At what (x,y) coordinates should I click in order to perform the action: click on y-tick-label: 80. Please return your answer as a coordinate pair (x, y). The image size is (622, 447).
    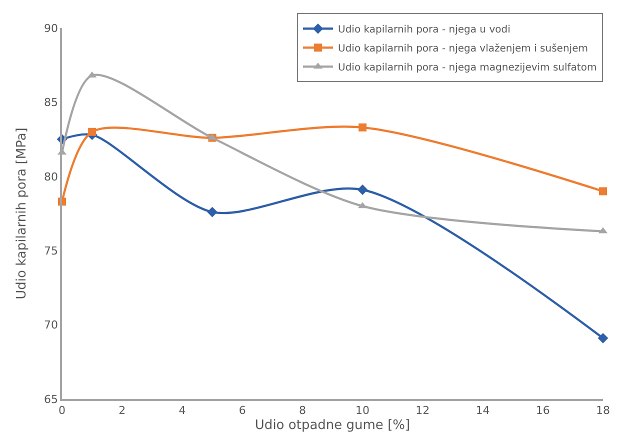
    Looking at the image, I should click on (51, 177).